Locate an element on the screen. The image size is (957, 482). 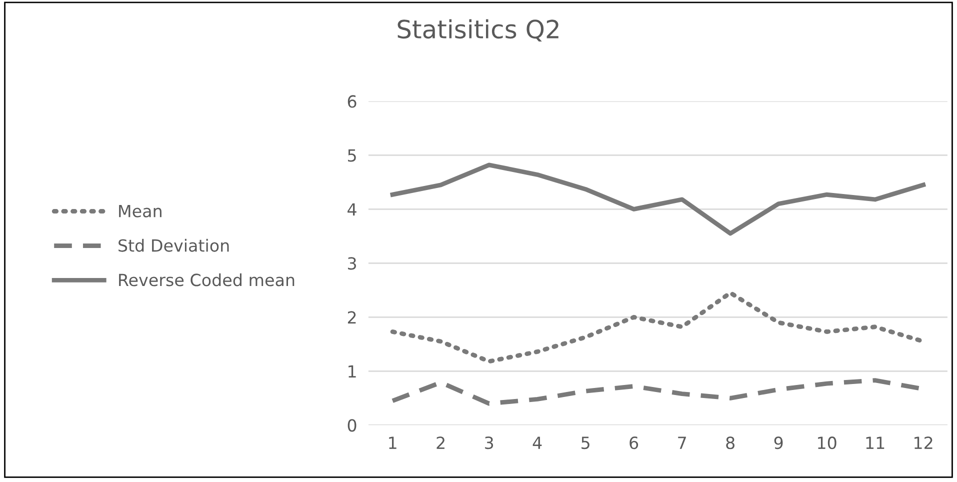
x-tick-label: 5 is located at coordinates (586, 443).